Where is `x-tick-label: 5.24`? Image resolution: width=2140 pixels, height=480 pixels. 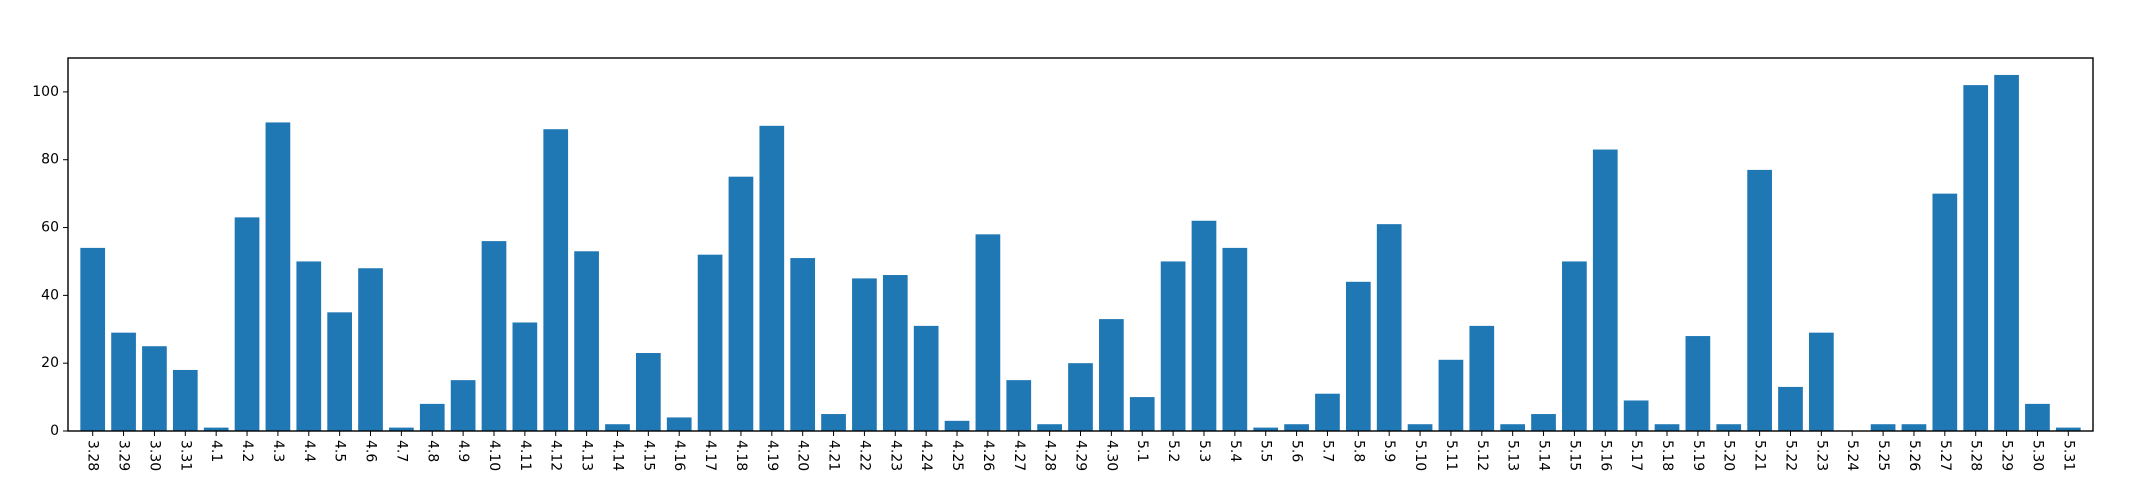 x-tick-label: 5.24 is located at coordinates (1852, 455).